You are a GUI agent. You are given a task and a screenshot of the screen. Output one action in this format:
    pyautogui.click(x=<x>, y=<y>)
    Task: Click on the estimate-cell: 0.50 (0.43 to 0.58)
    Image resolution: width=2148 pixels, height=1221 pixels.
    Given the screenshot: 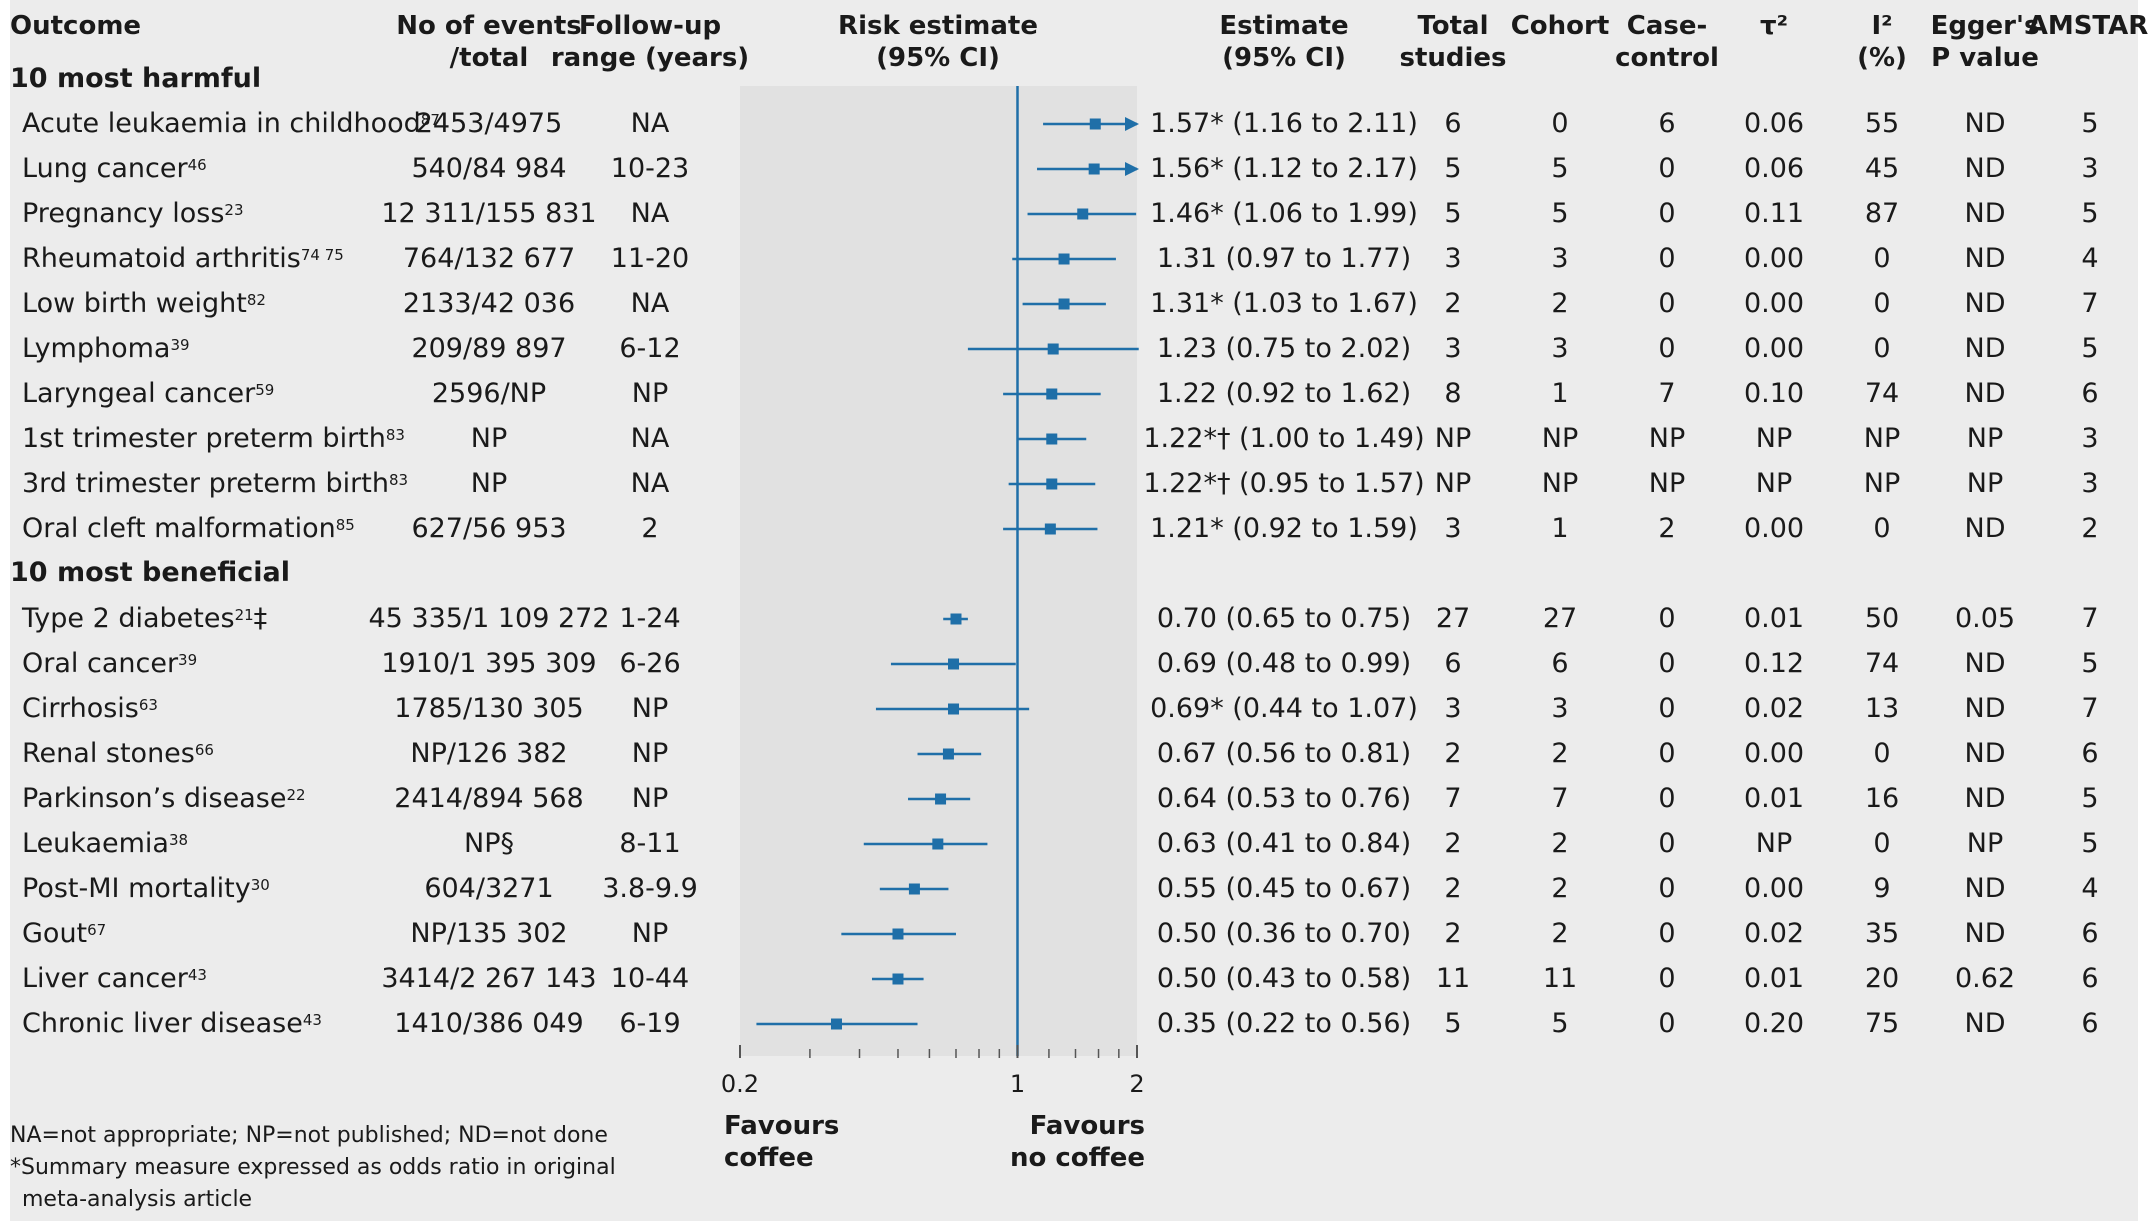 What is the action you would take?
    pyautogui.click(x=1284, y=978)
    